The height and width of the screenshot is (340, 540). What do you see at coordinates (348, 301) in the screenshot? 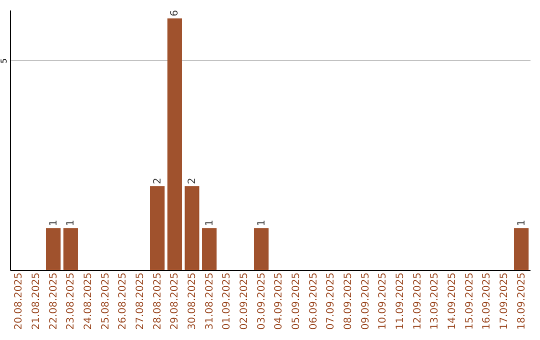
I see `x-tick-label: 08.09.2025` at bounding box center [348, 301].